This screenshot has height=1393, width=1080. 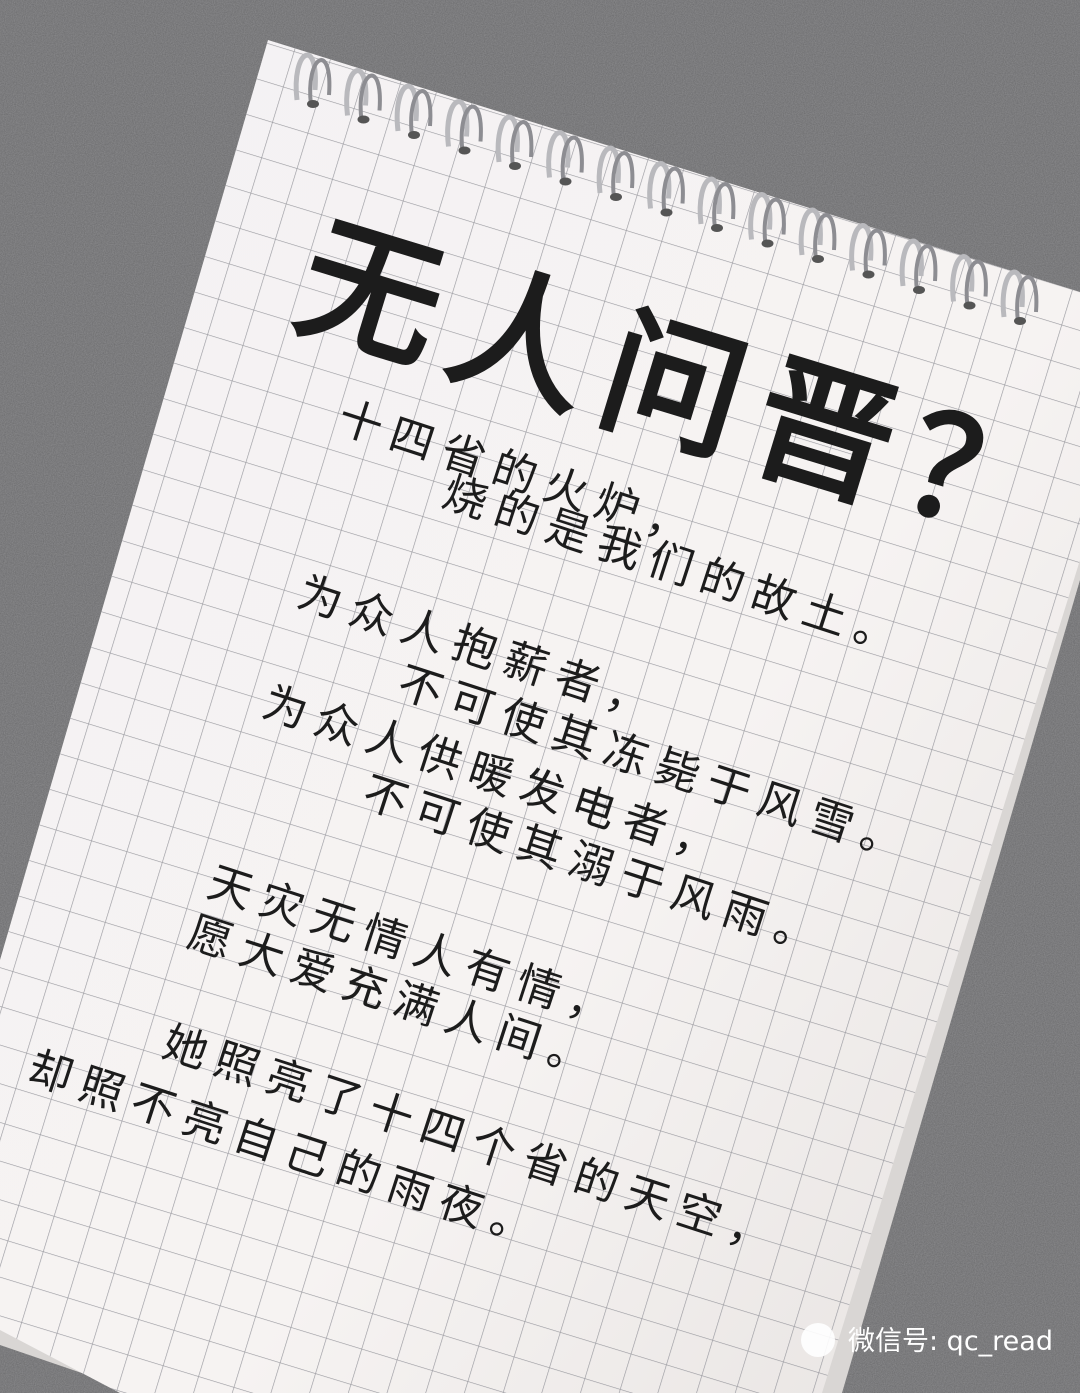 What do you see at coordinates (818, 1340) in the screenshot?
I see `wechat-icon` at bounding box center [818, 1340].